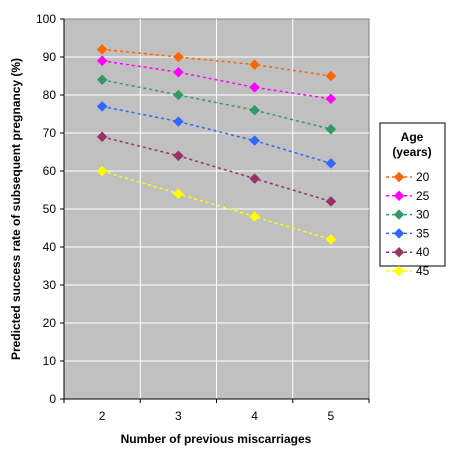  I want to click on legend-item-35: 35, so click(408, 233).